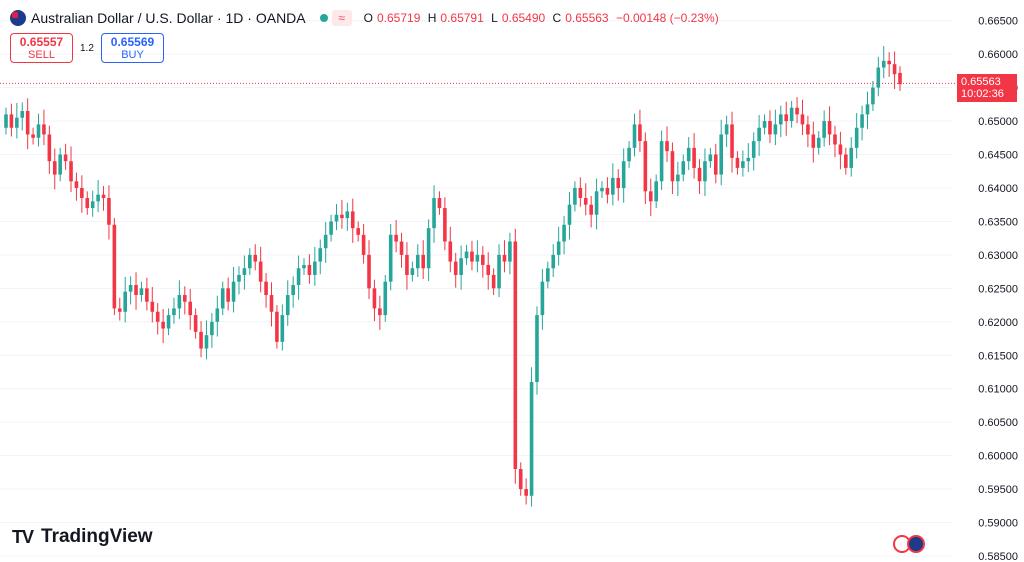  What do you see at coordinates (998, 22) in the screenshot?
I see `y-tick-label: 0.66500` at bounding box center [998, 22].